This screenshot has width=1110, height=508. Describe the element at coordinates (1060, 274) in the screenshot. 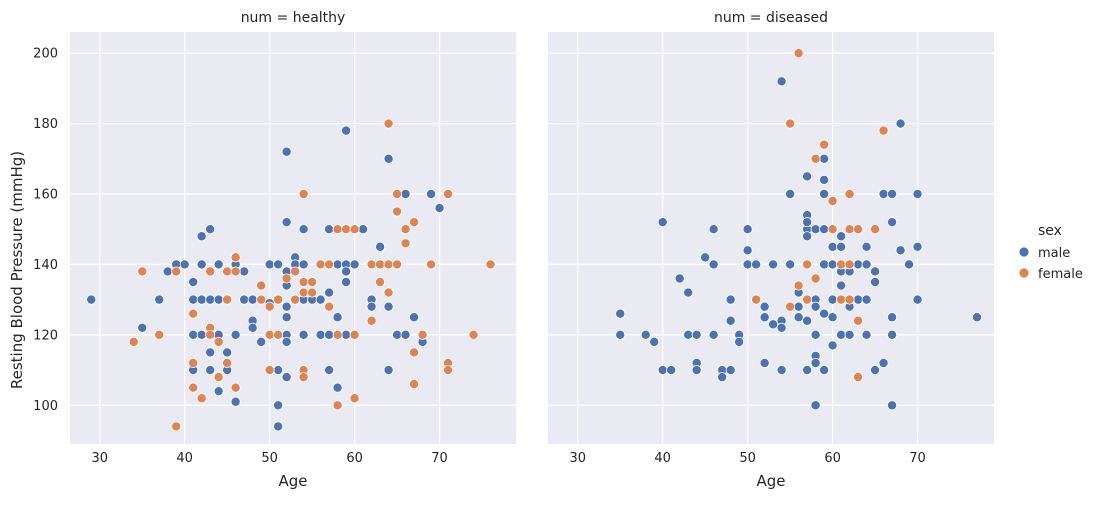

I see `legend-label-female: female` at that location.